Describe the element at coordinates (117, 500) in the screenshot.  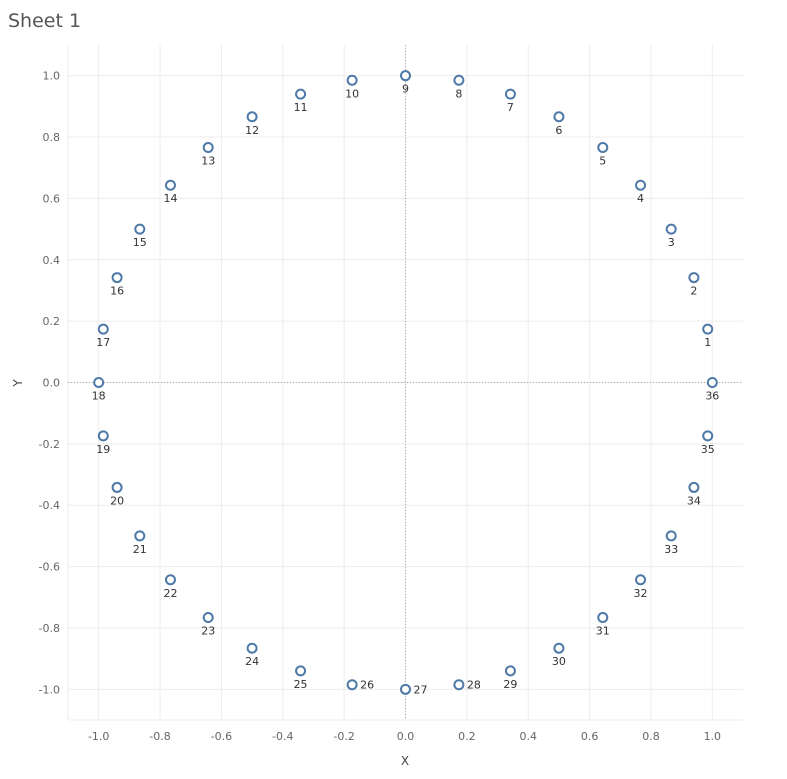
I see `point-label: 20` at that location.